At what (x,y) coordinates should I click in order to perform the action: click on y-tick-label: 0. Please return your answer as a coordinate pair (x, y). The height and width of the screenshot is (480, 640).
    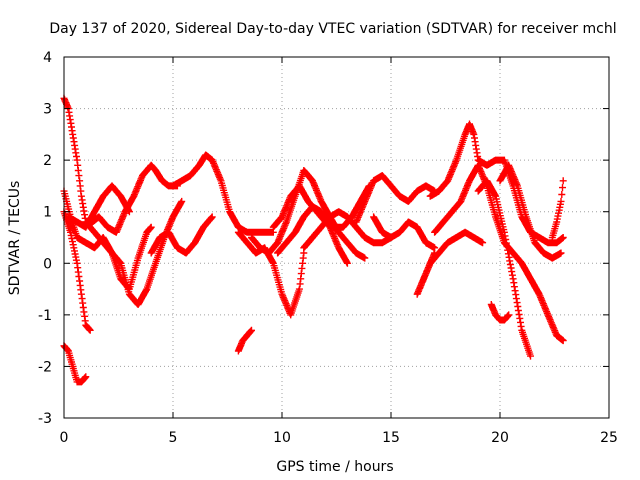
    Looking at the image, I should click on (47, 264).